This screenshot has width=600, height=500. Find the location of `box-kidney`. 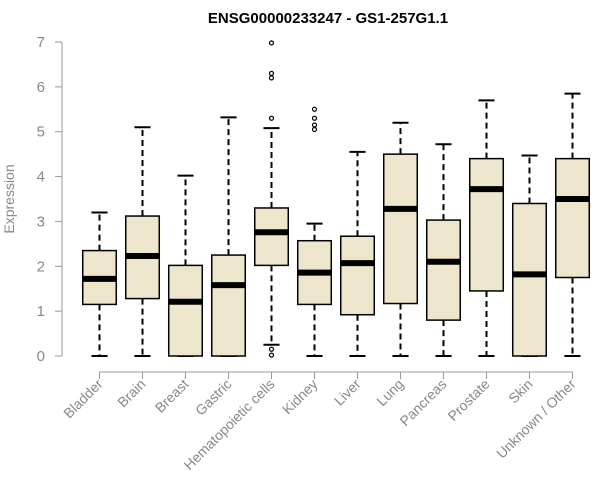

box-kidney is located at coordinates (314, 231).